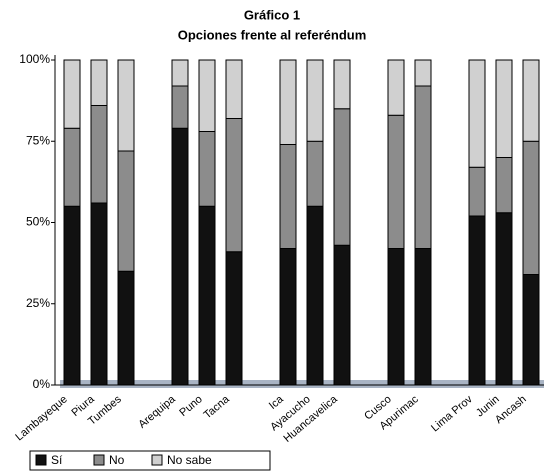 This screenshot has height=471, width=544. What do you see at coordinates (150, 460) in the screenshot?
I see `legend-box` at bounding box center [150, 460].